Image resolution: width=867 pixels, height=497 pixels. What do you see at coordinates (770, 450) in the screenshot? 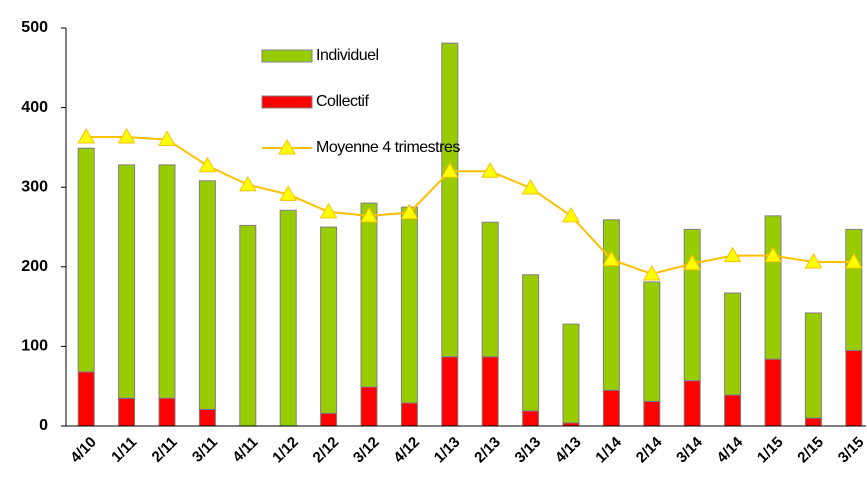
I see `x-tick-label: 1/15` at bounding box center [770, 450].